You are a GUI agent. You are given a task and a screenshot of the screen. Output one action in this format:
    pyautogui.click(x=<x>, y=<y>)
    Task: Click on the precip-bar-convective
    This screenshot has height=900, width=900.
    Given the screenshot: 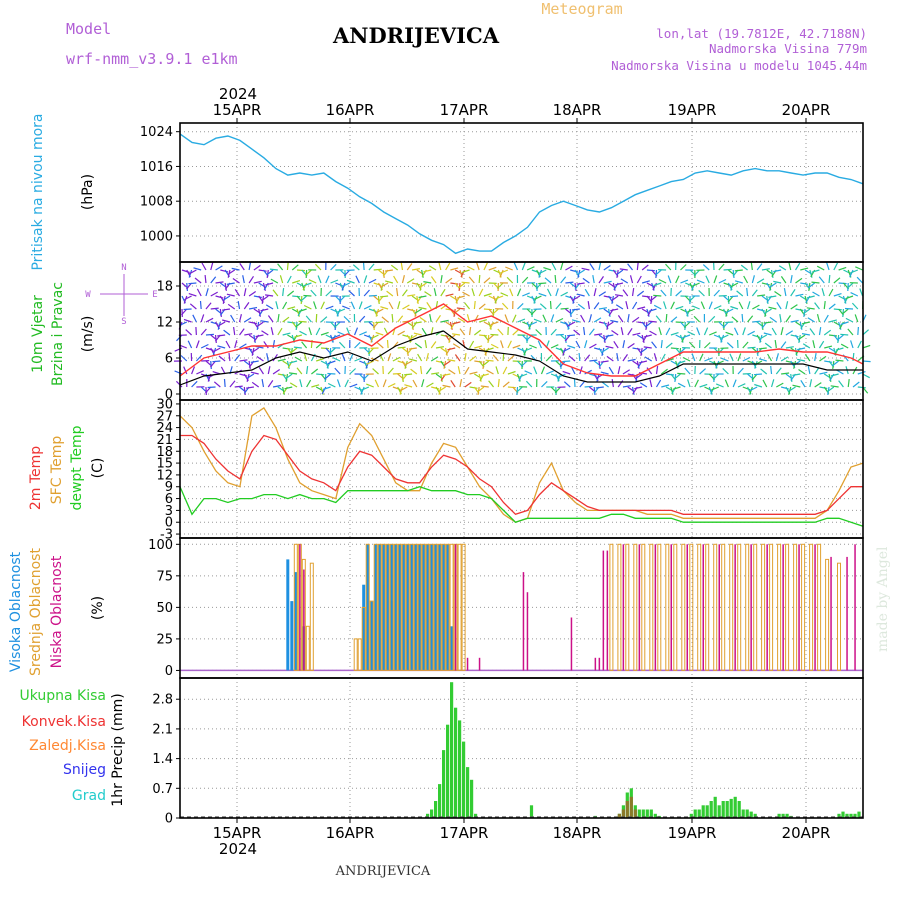 What is the action you would take?
    pyautogui.click(x=623, y=813)
    